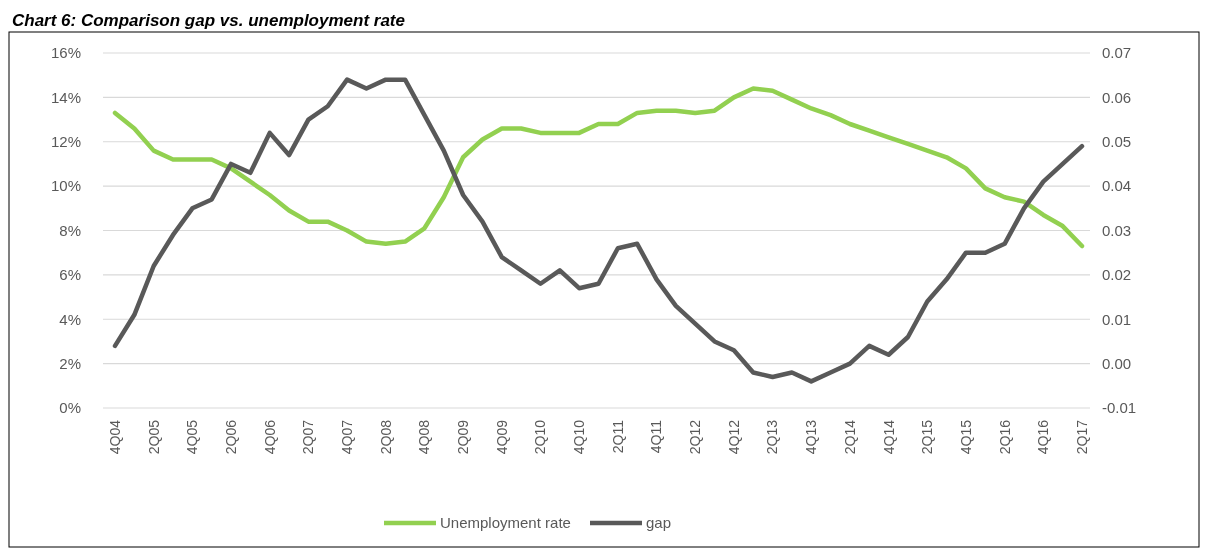 The image size is (1208, 556). I want to click on chart-title: Chart 6: Comparison gap vs. unemployment rate, so click(208, 20).